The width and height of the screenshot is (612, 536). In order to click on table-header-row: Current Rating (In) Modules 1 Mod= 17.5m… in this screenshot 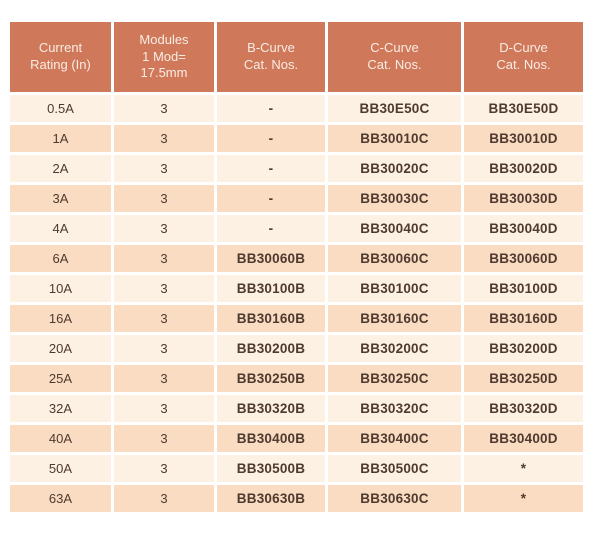, I will do `click(296, 57)`.